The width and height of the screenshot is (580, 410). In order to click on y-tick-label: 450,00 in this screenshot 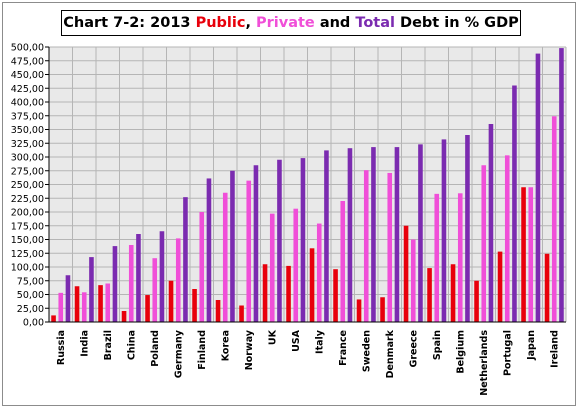, I will do `click(27, 75)`.